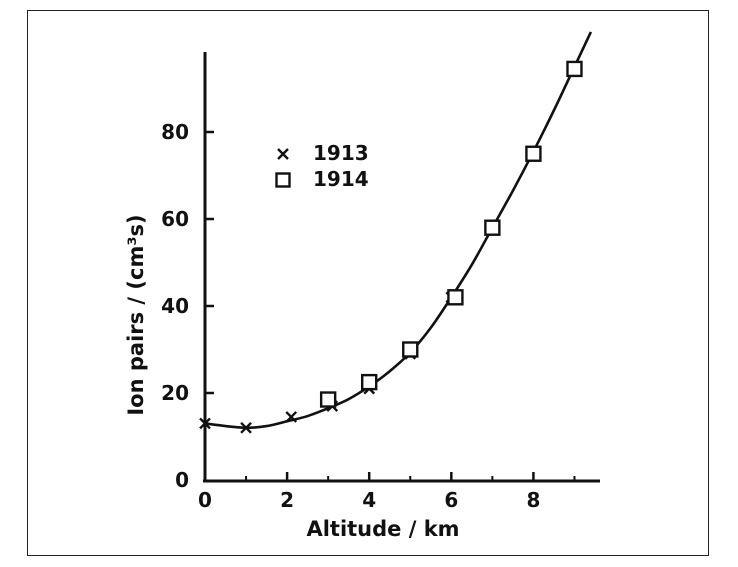  Describe the element at coordinates (175, 219) in the screenshot. I see `y-tick-label: 60` at that location.